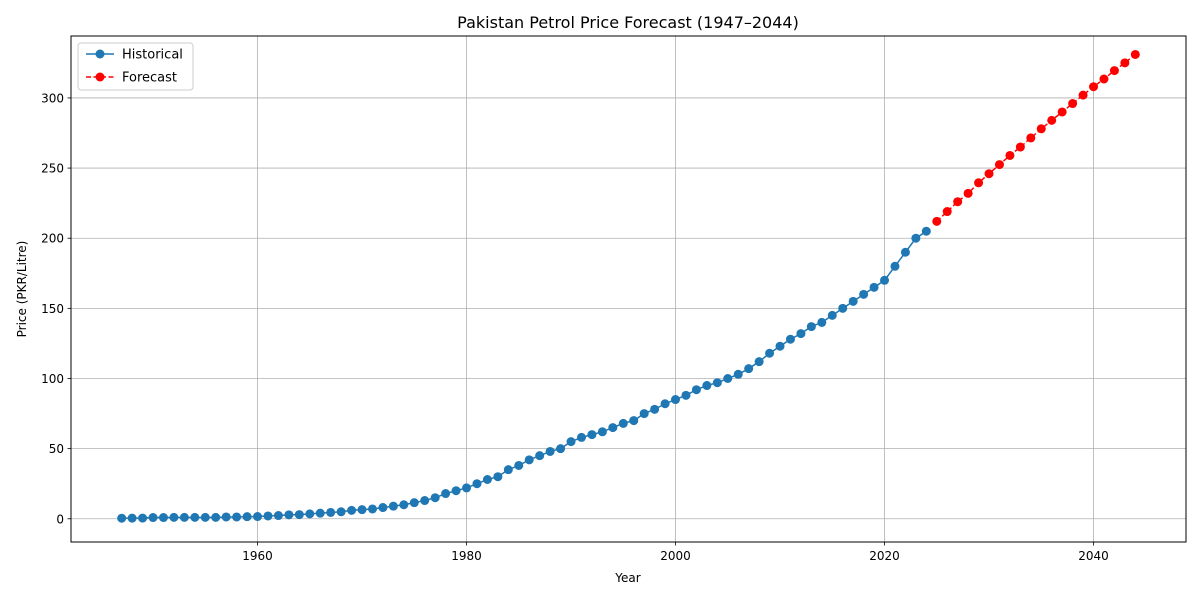 Image resolution: width=1200 pixels, height=600 pixels. I want to click on y-tick-label: 0, so click(60, 519).